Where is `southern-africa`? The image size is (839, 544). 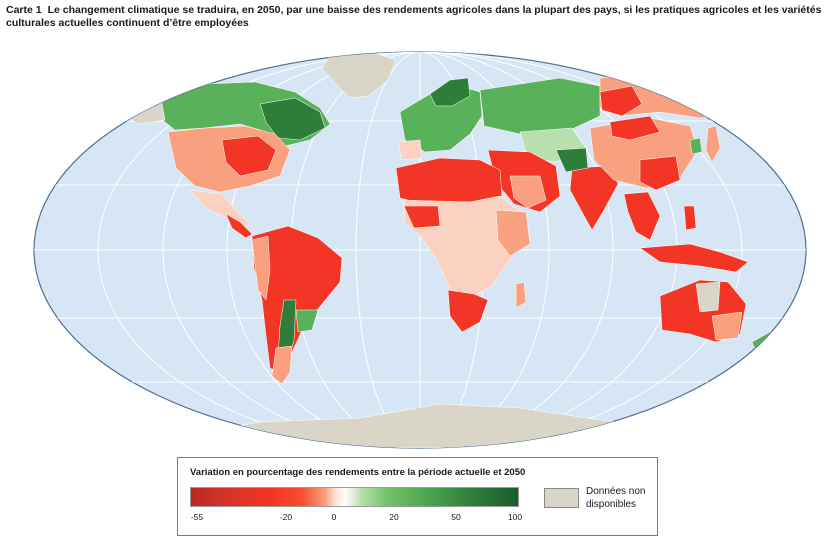
southern-africa is located at coordinates (468, 311).